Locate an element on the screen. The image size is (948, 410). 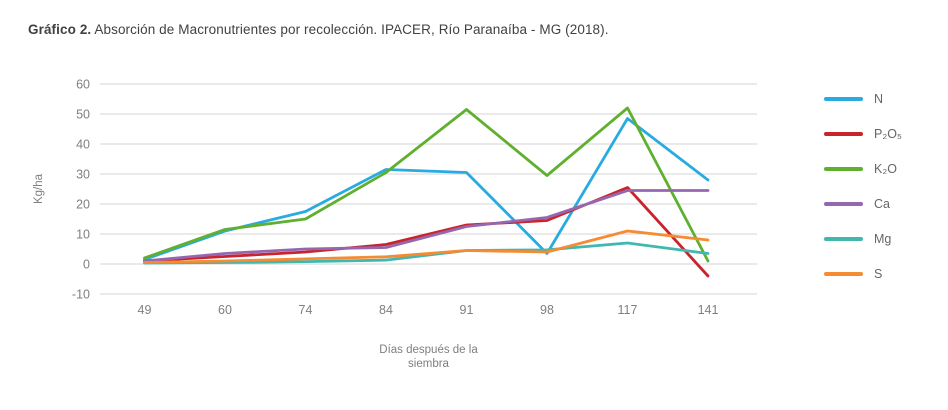
series-line-Mg is located at coordinates (426, 253).